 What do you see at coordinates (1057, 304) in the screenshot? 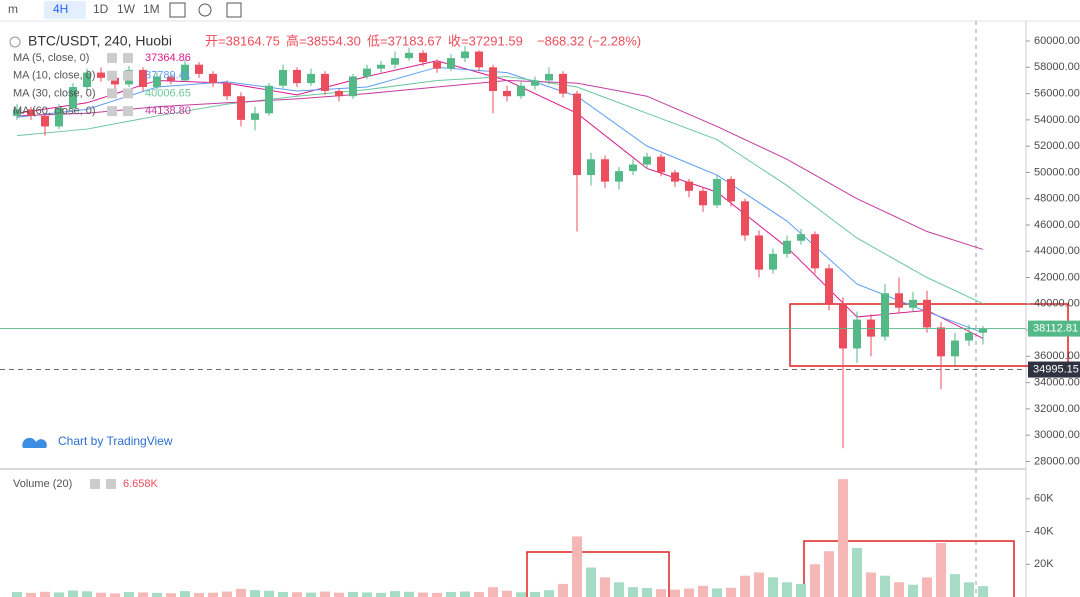
I see `y-tick-label: 40000.00` at bounding box center [1057, 304].